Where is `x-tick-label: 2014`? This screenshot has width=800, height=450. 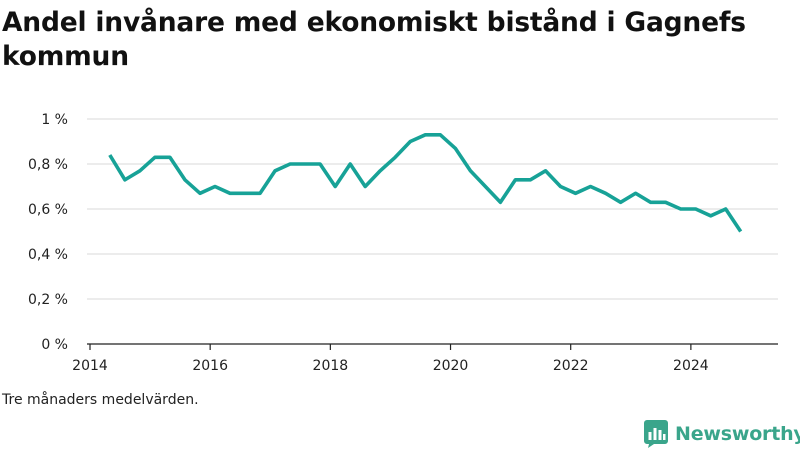 x-tick-label: 2014 is located at coordinates (90, 366).